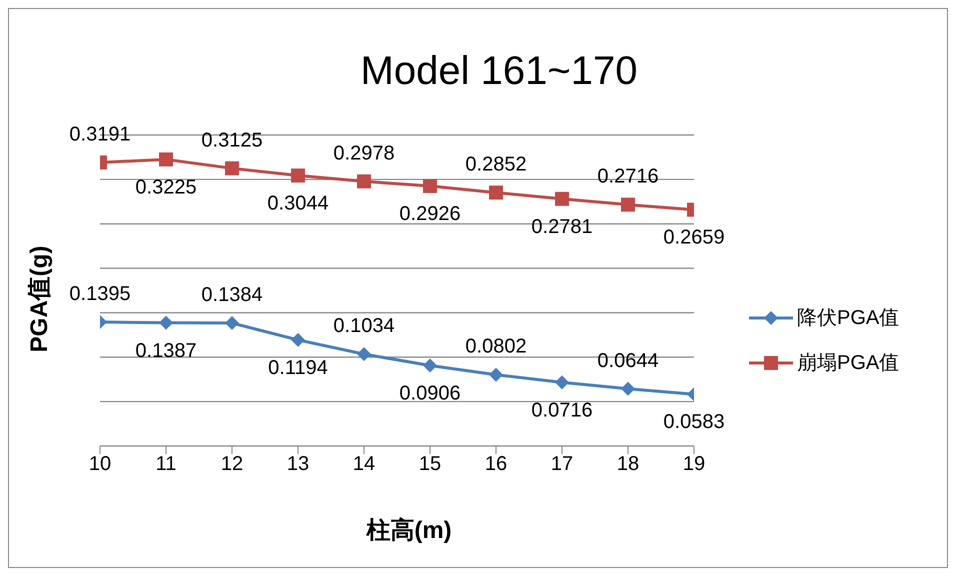 The height and width of the screenshot is (579, 959). I want to click on data-label: 0.0802, so click(496, 347).